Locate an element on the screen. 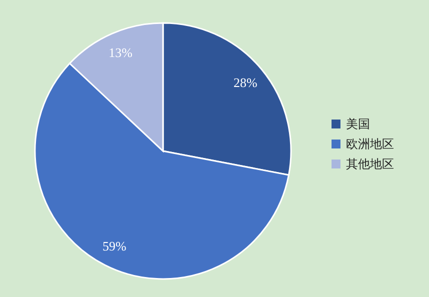  legend-label: 美国 is located at coordinates (358, 124).